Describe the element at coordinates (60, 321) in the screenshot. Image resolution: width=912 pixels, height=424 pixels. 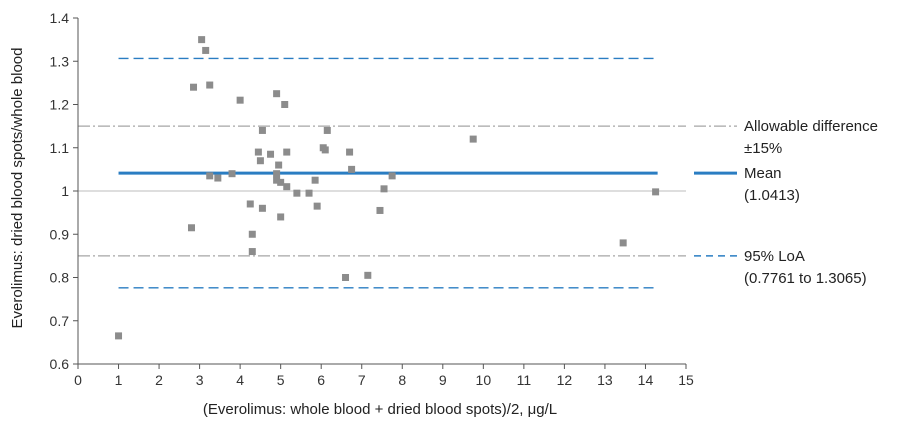
I see `y-tick-label: 0.7` at that location.